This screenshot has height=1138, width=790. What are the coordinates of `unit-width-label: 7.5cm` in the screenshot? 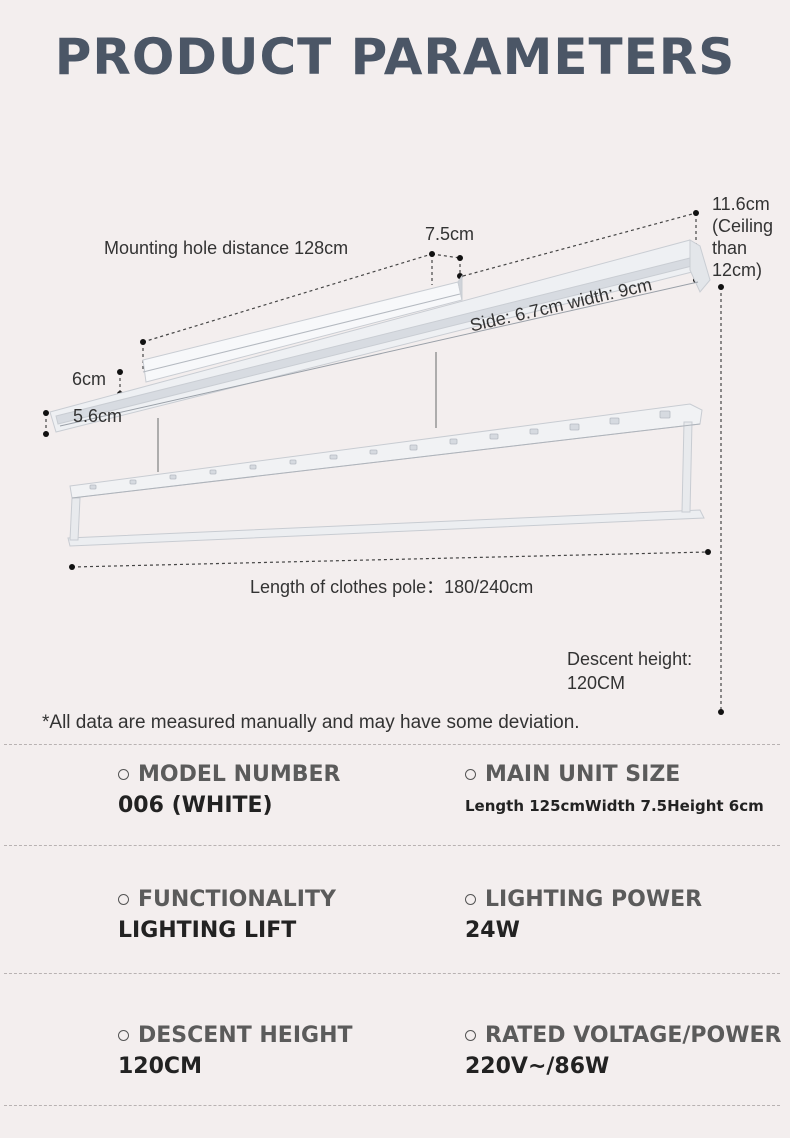 It's located at (450, 234).